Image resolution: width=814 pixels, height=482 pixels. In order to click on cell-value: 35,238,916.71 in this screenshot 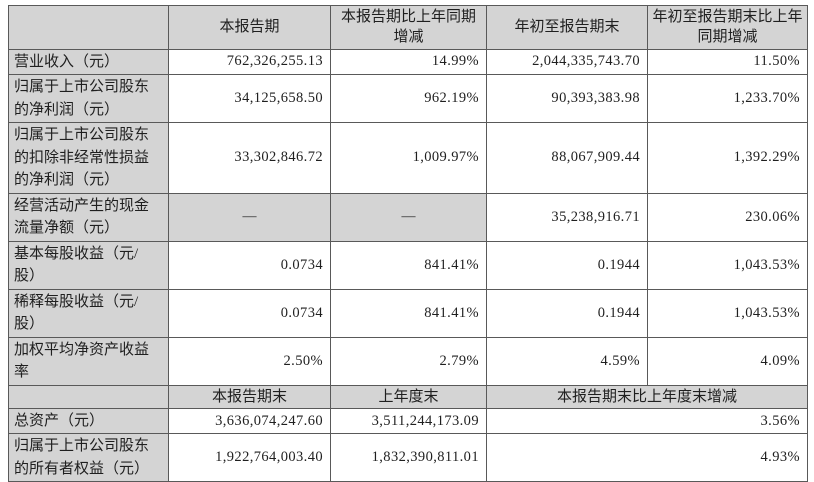, I will do `click(567, 217)`.